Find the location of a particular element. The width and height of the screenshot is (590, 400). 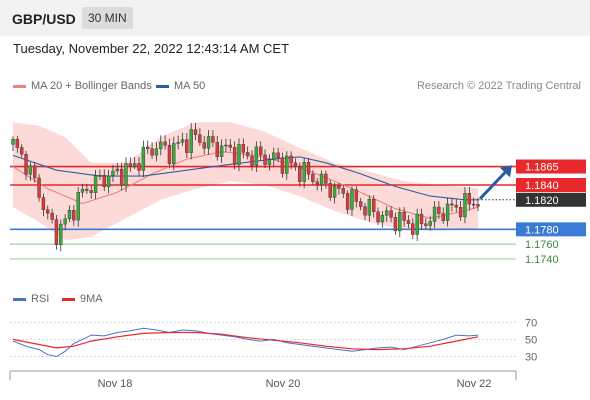

legend-9ma: 9MA is located at coordinates (82, 299).